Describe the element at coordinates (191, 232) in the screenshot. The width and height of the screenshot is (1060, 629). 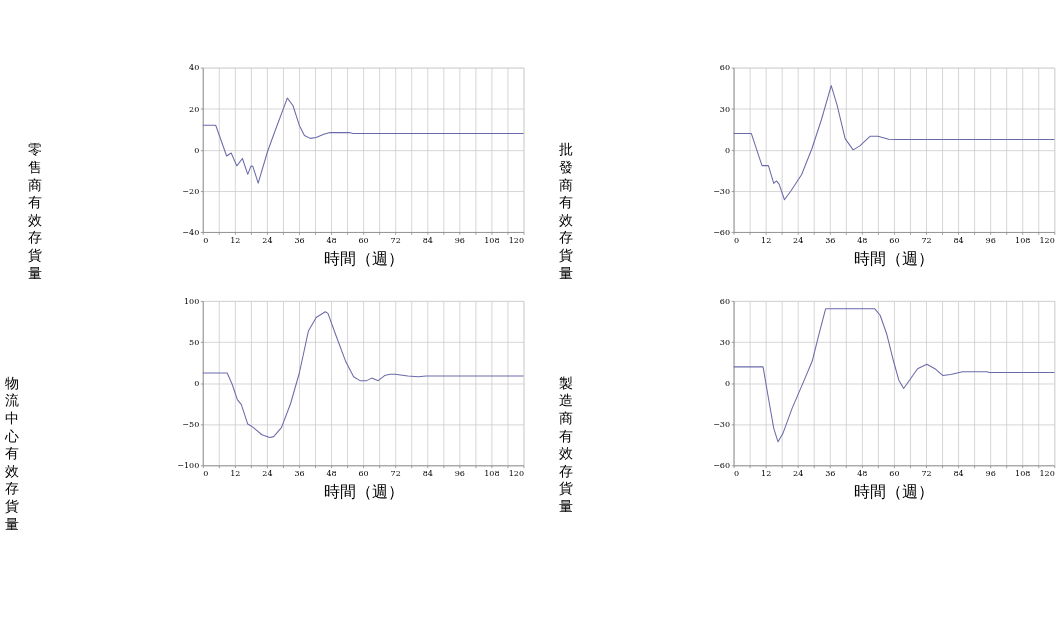
I see `y-tick-label: −40` at that location.